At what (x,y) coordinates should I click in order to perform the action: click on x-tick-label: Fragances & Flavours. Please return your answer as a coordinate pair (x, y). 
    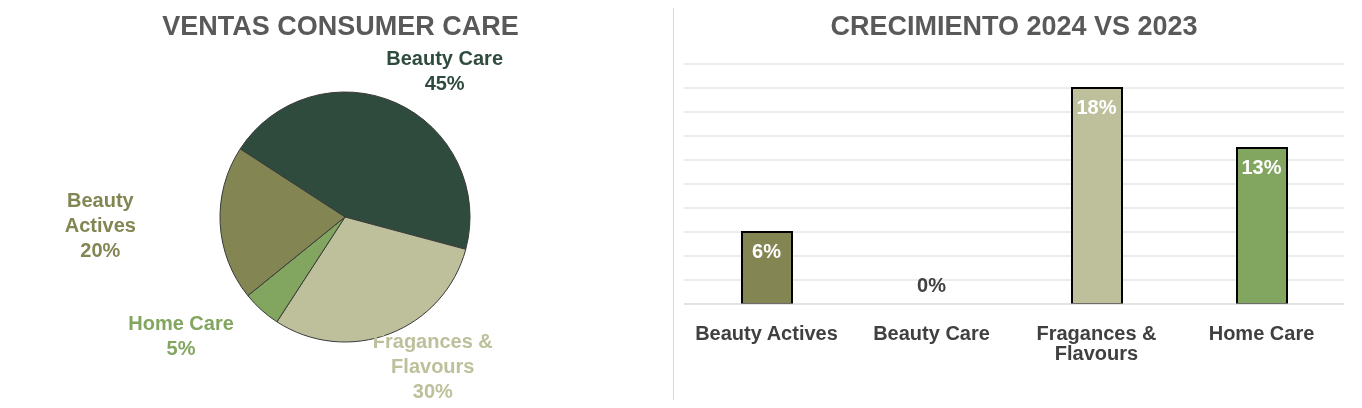
    Looking at the image, I should click on (1096, 343).